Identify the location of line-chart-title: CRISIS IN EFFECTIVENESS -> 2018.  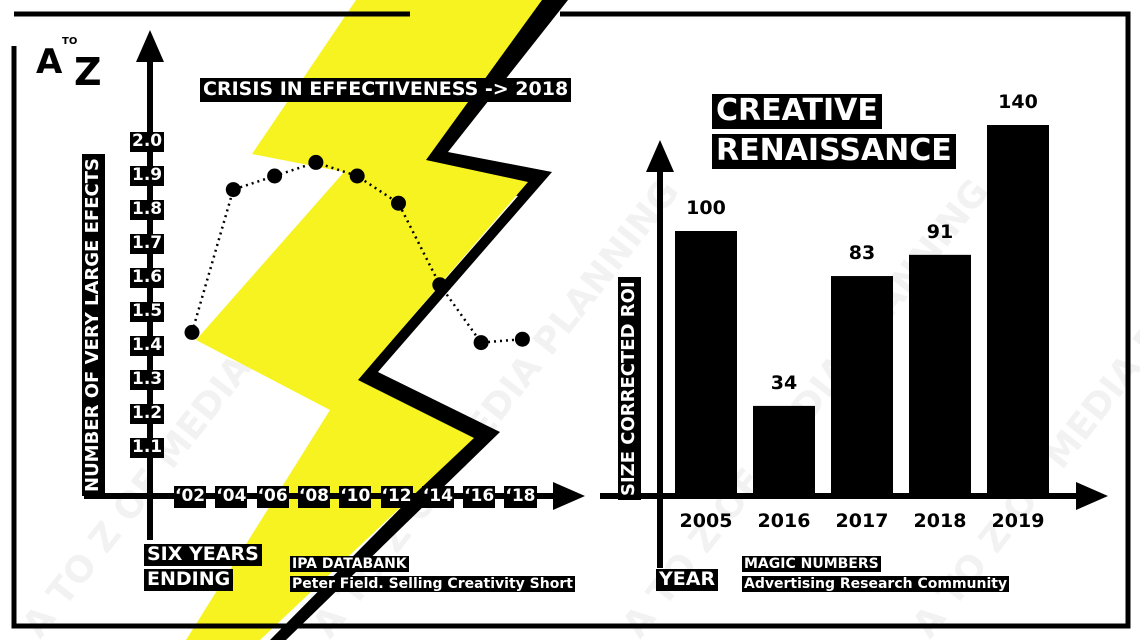
(386, 90).